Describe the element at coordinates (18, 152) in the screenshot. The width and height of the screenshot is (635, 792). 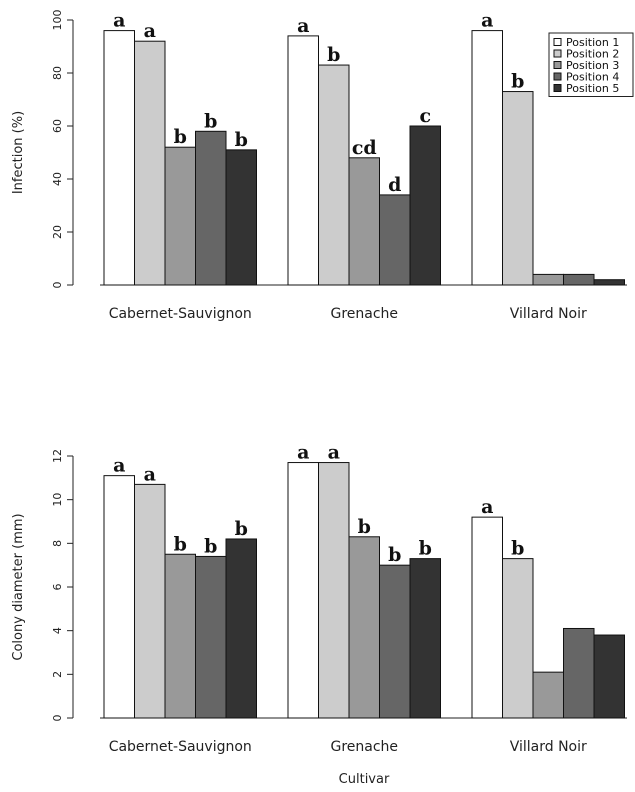
I see `y-axis-label: Infection (%)` at that location.